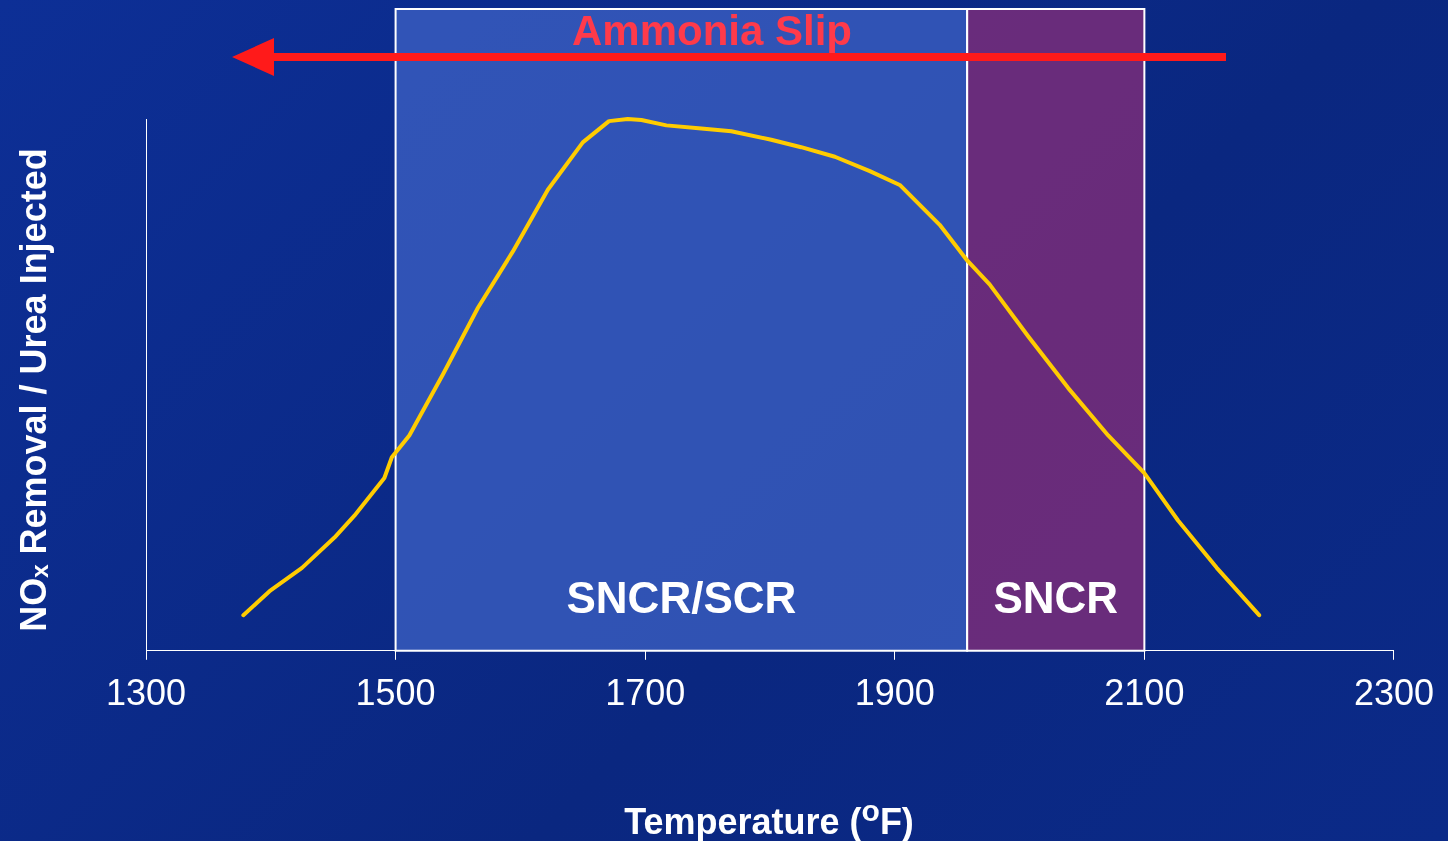 The image size is (1448, 841). I want to click on x-tick-label: 2100, so click(1144, 693).